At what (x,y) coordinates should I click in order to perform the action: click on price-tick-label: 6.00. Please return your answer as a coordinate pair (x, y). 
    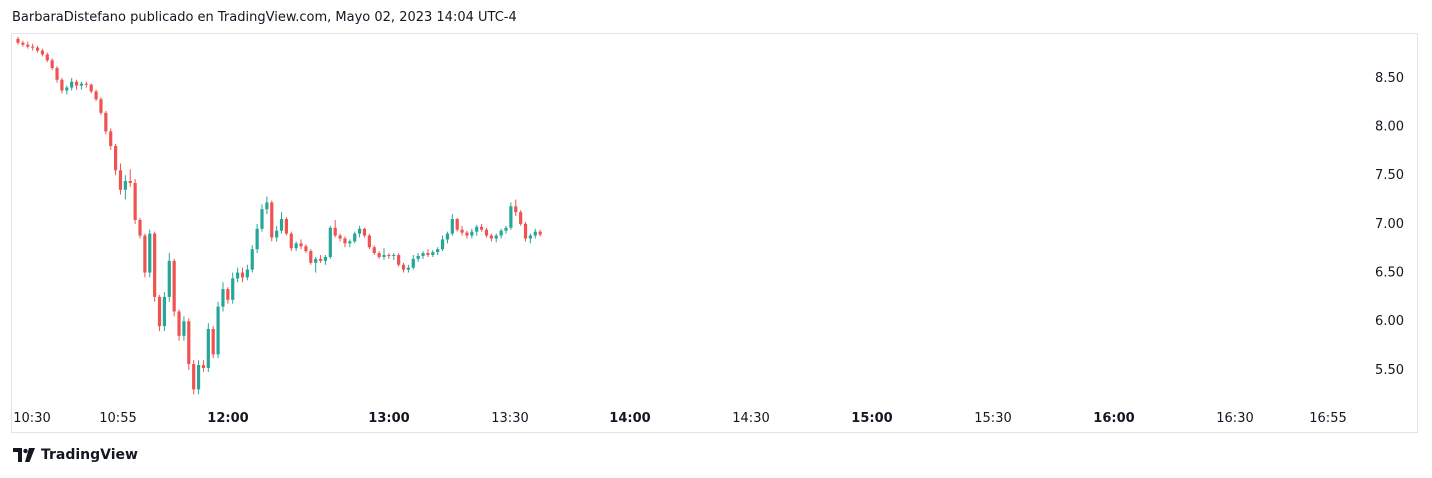
    Looking at the image, I should click on (1389, 321).